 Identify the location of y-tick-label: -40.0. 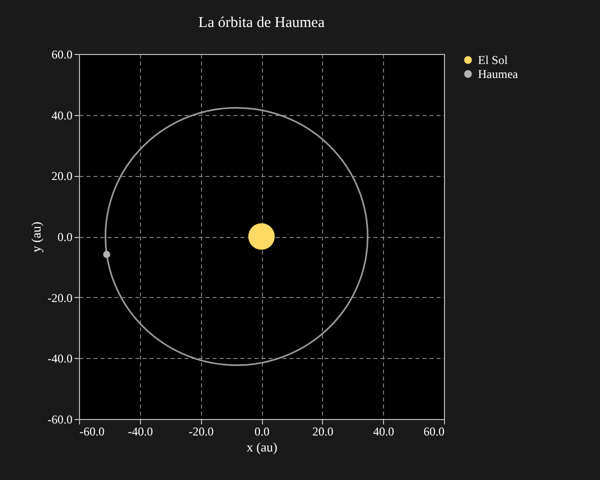
(60, 359).